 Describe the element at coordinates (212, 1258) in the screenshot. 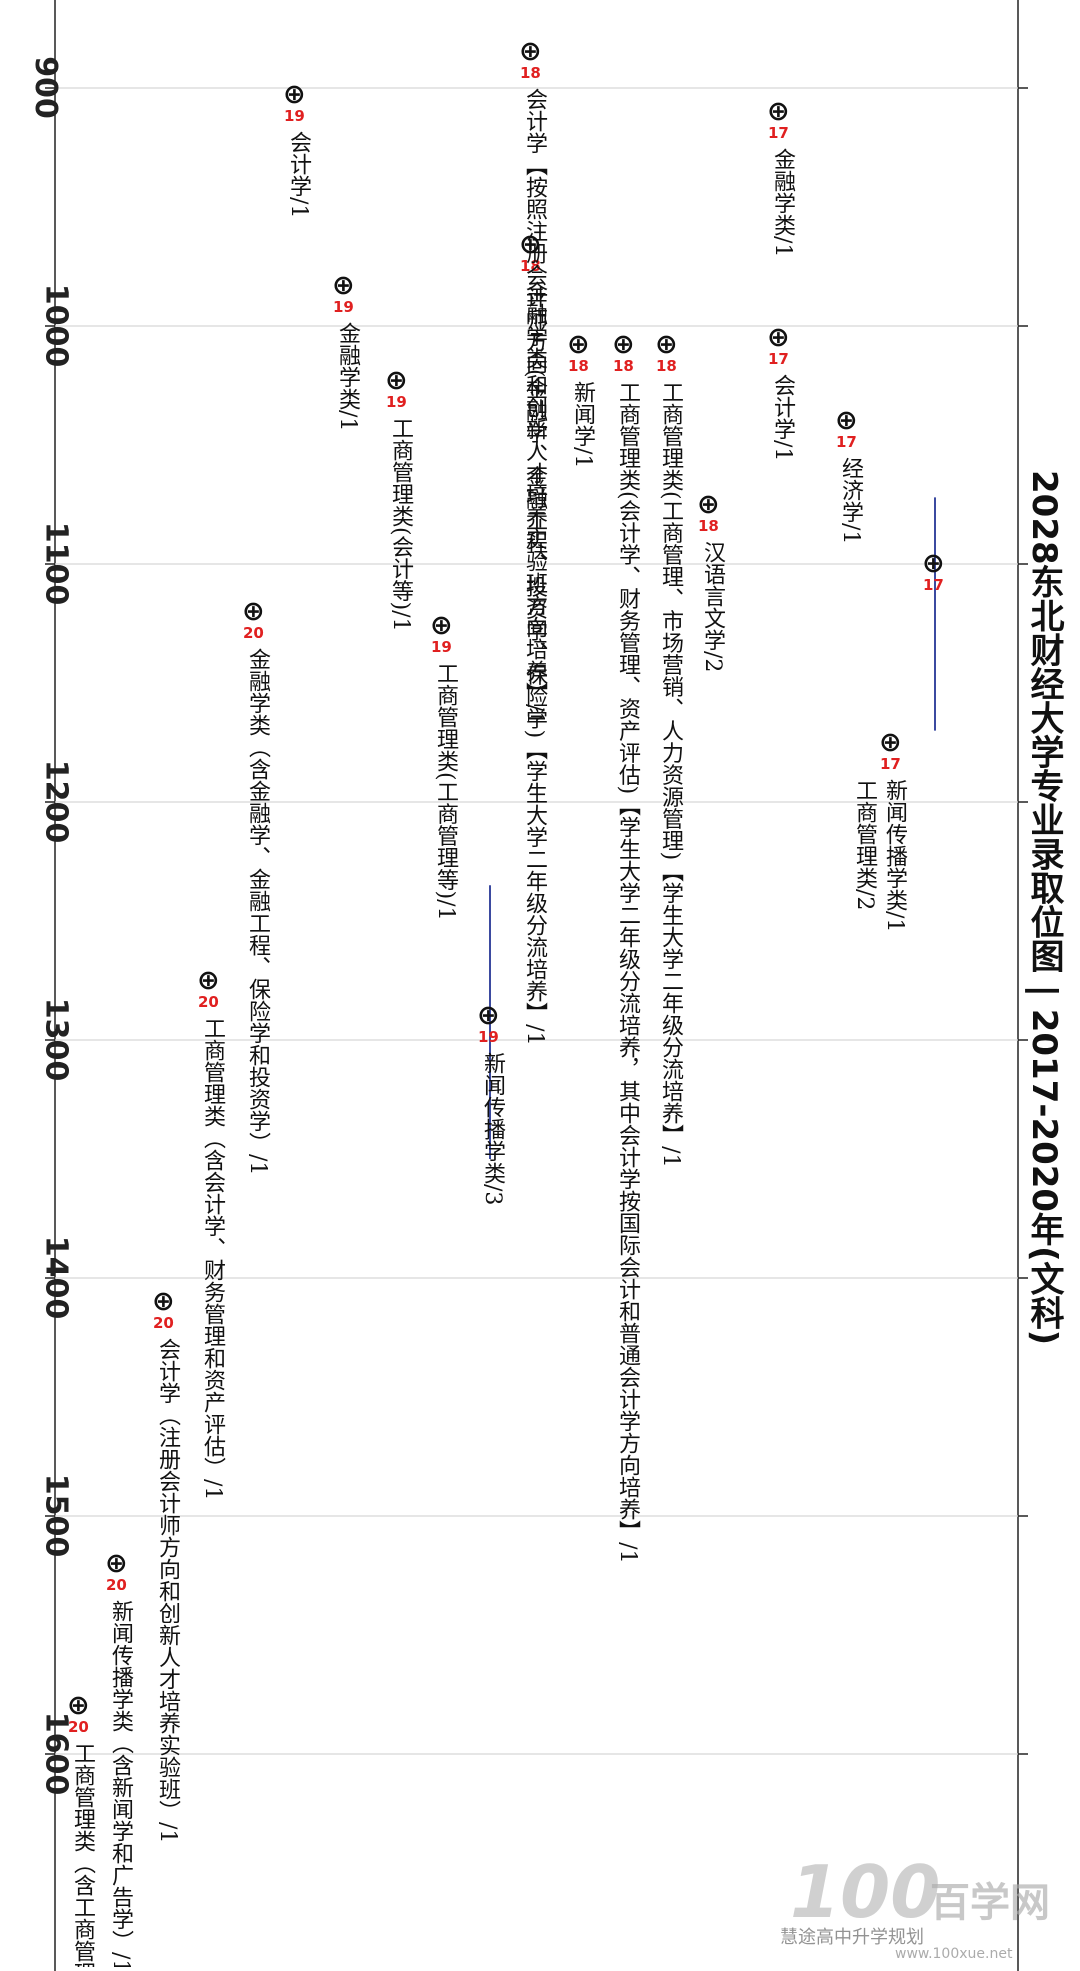

I see `data-point-label: 工商管理类（含会计学、财务管理和资产评估）/1` at that location.